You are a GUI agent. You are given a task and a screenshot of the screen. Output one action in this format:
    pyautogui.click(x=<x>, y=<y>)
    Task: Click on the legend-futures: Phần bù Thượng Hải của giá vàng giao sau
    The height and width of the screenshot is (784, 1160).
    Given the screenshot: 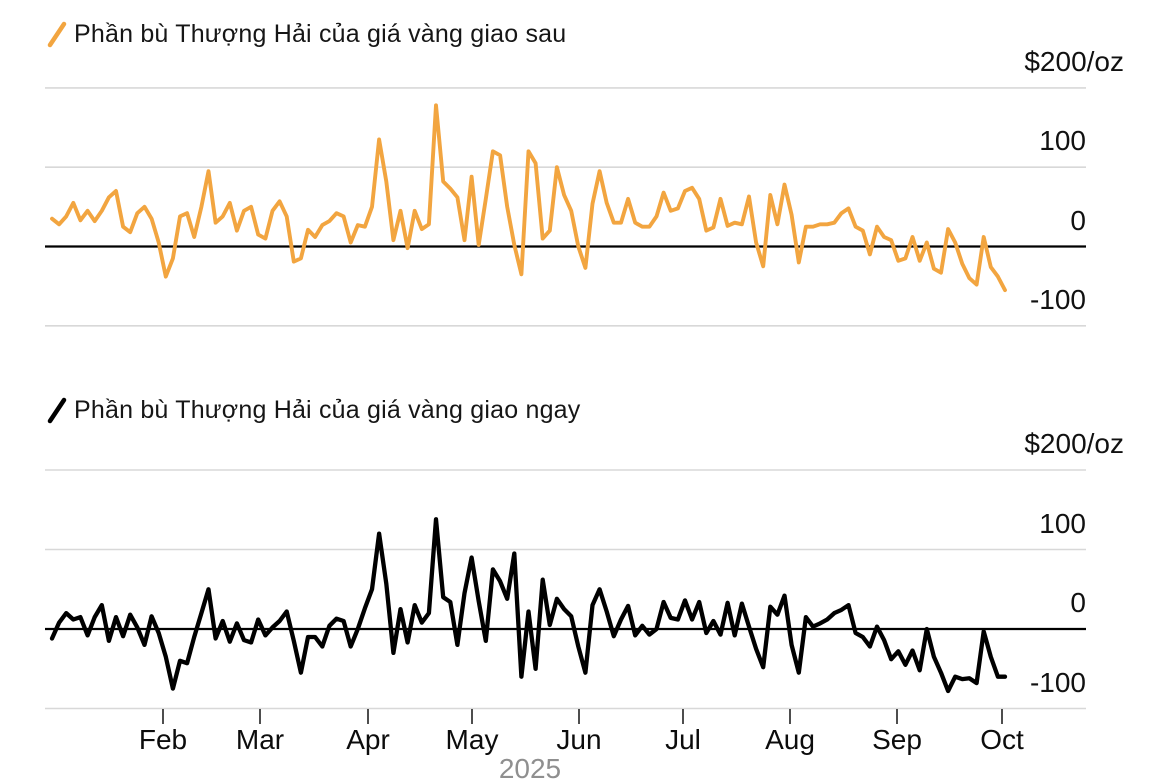 What is the action you would take?
    pyautogui.click(x=306, y=34)
    